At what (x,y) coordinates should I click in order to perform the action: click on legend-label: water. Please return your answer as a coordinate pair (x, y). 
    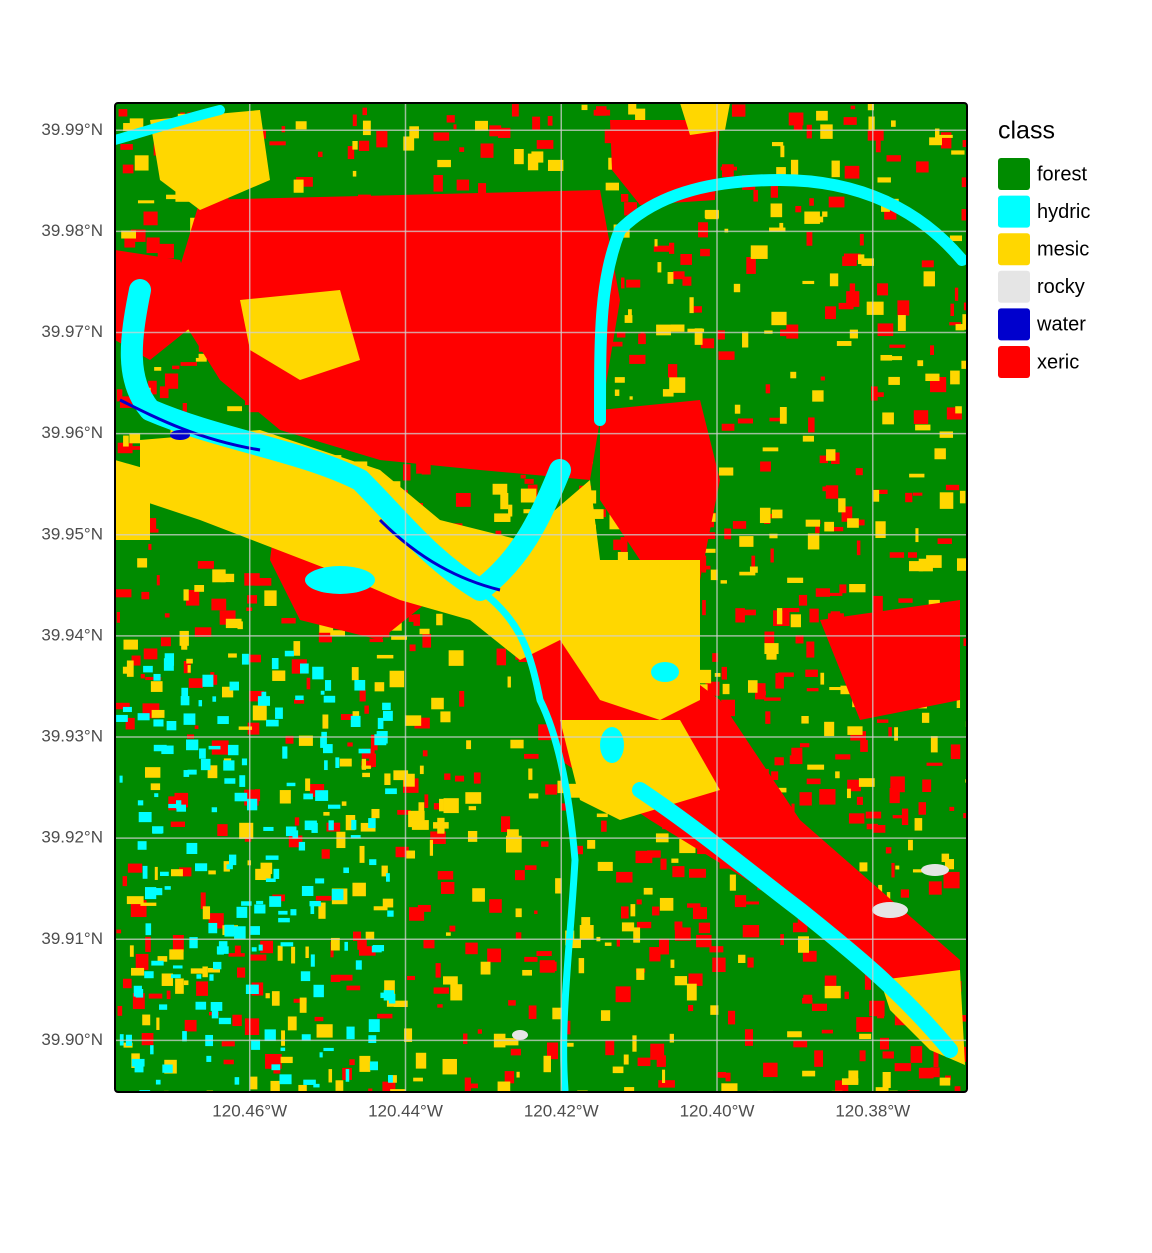
    Looking at the image, I should click on (1061, 325).